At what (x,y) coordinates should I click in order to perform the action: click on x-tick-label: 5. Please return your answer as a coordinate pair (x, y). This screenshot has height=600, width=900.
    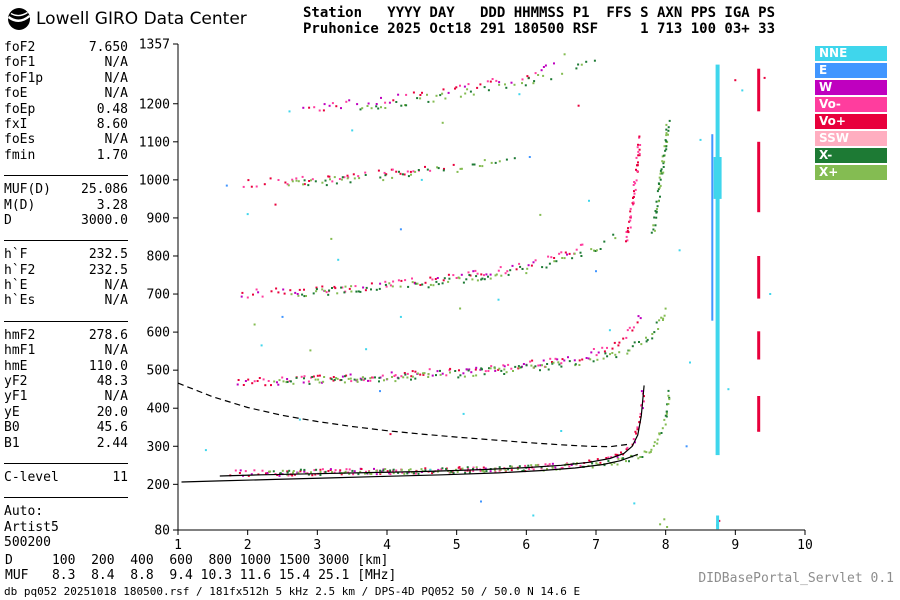
    Looking at the image, I should click on (457, 545).